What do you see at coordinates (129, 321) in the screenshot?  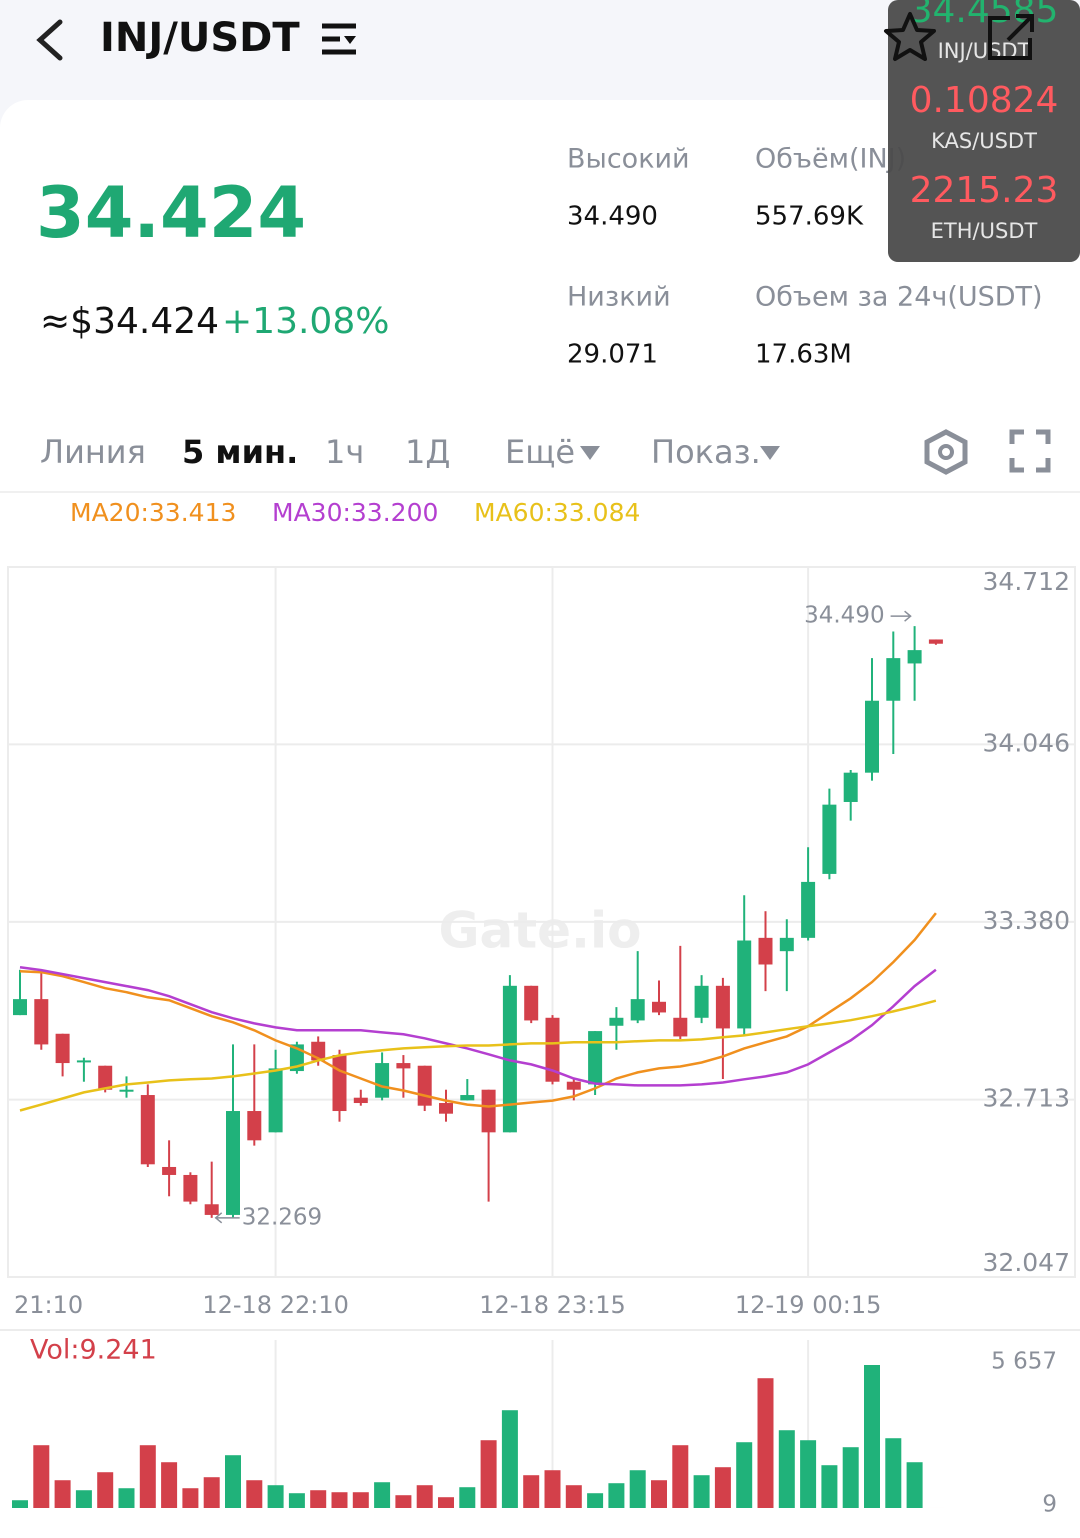 I see `usd-price: ≈$34.424` at bounding box center [129, 321].